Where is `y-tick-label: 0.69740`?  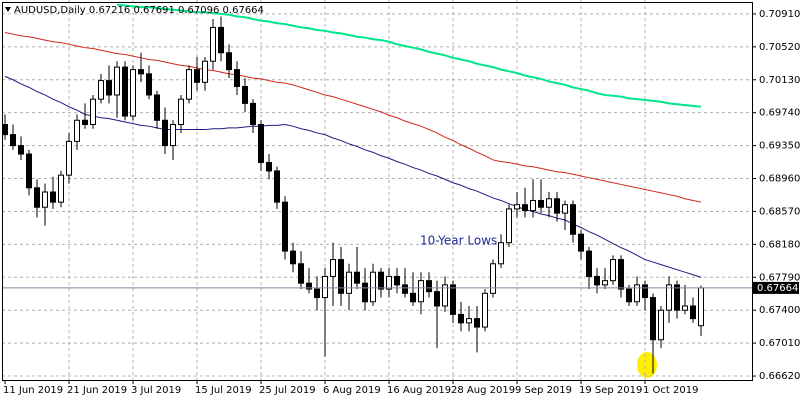 y-tick-label: 0.69740 is located at coordinates (779, 113).